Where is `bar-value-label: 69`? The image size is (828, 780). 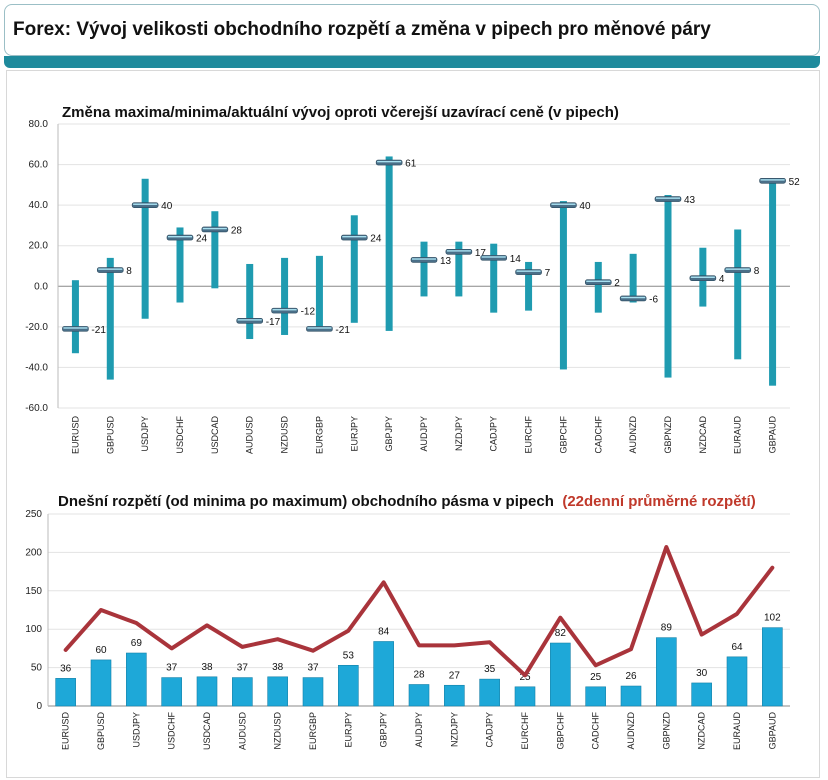 bar-value-label: 69 is located at coordinates (137, 643).